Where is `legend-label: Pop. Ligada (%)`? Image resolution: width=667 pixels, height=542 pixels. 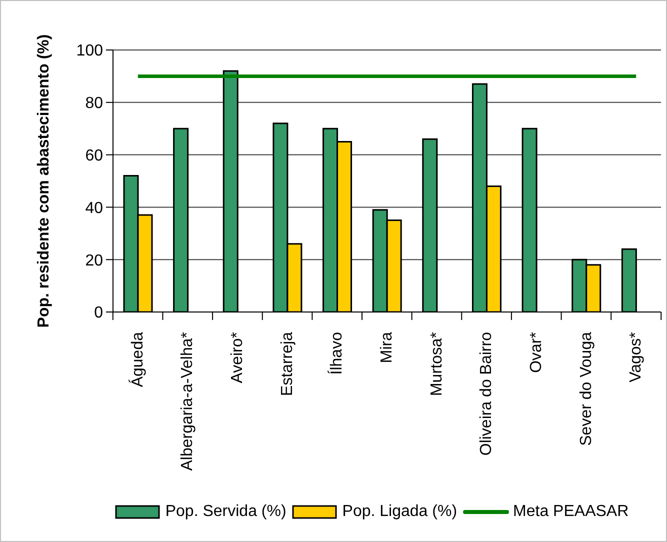 legend-label: Pop. Ligada (%) is located at coordinates (400, 512).